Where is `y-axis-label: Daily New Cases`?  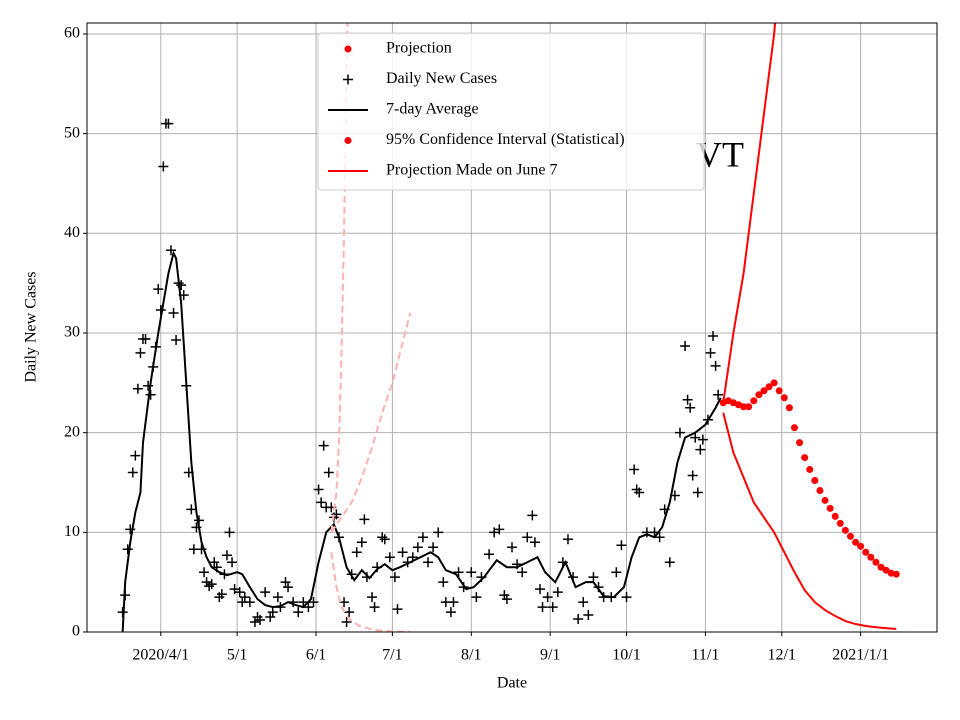
y-axis-label: Daily New Cases is located at coordinates (31, 326).